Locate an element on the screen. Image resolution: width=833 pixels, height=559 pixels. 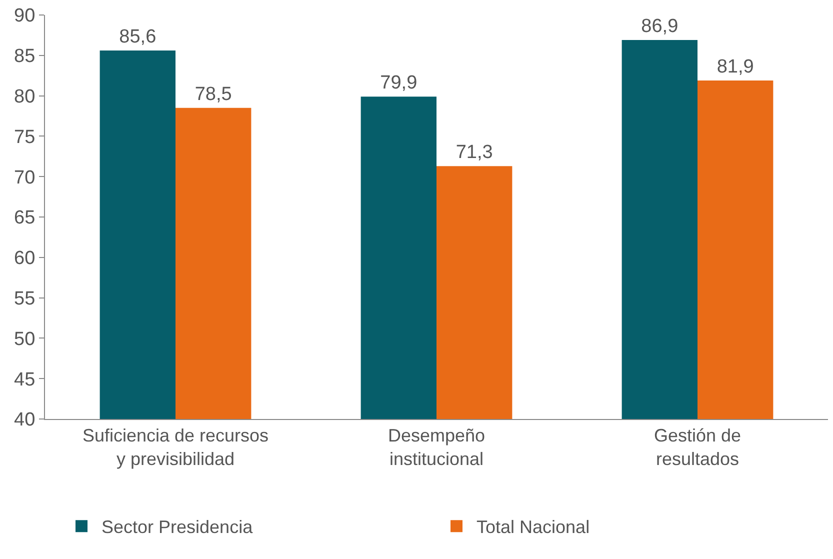
x-tick-label: Desempeño institucional is located at coordinates (437, 447).